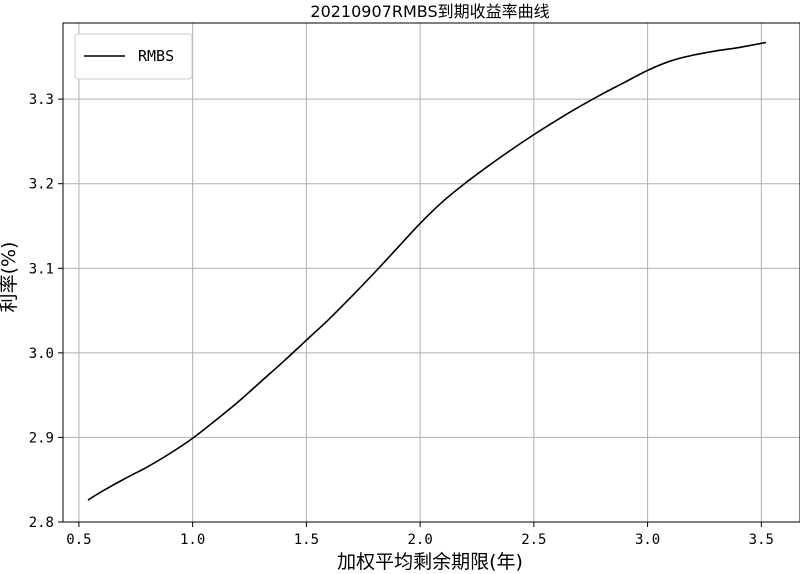  I want to click on legend-label-rmbs: RMBS, so click(156, 56).